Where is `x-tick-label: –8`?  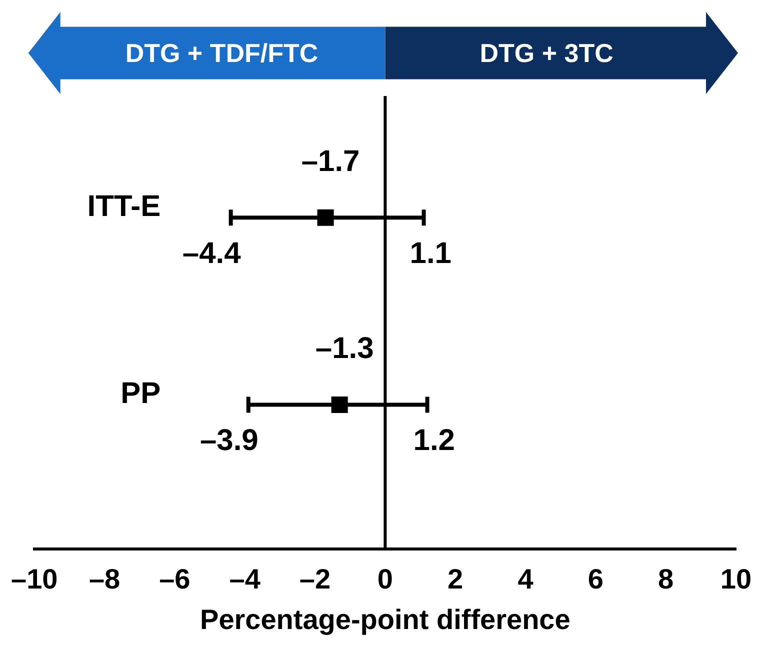 x-tick-label: –8 is located at coordinates (104, 578).